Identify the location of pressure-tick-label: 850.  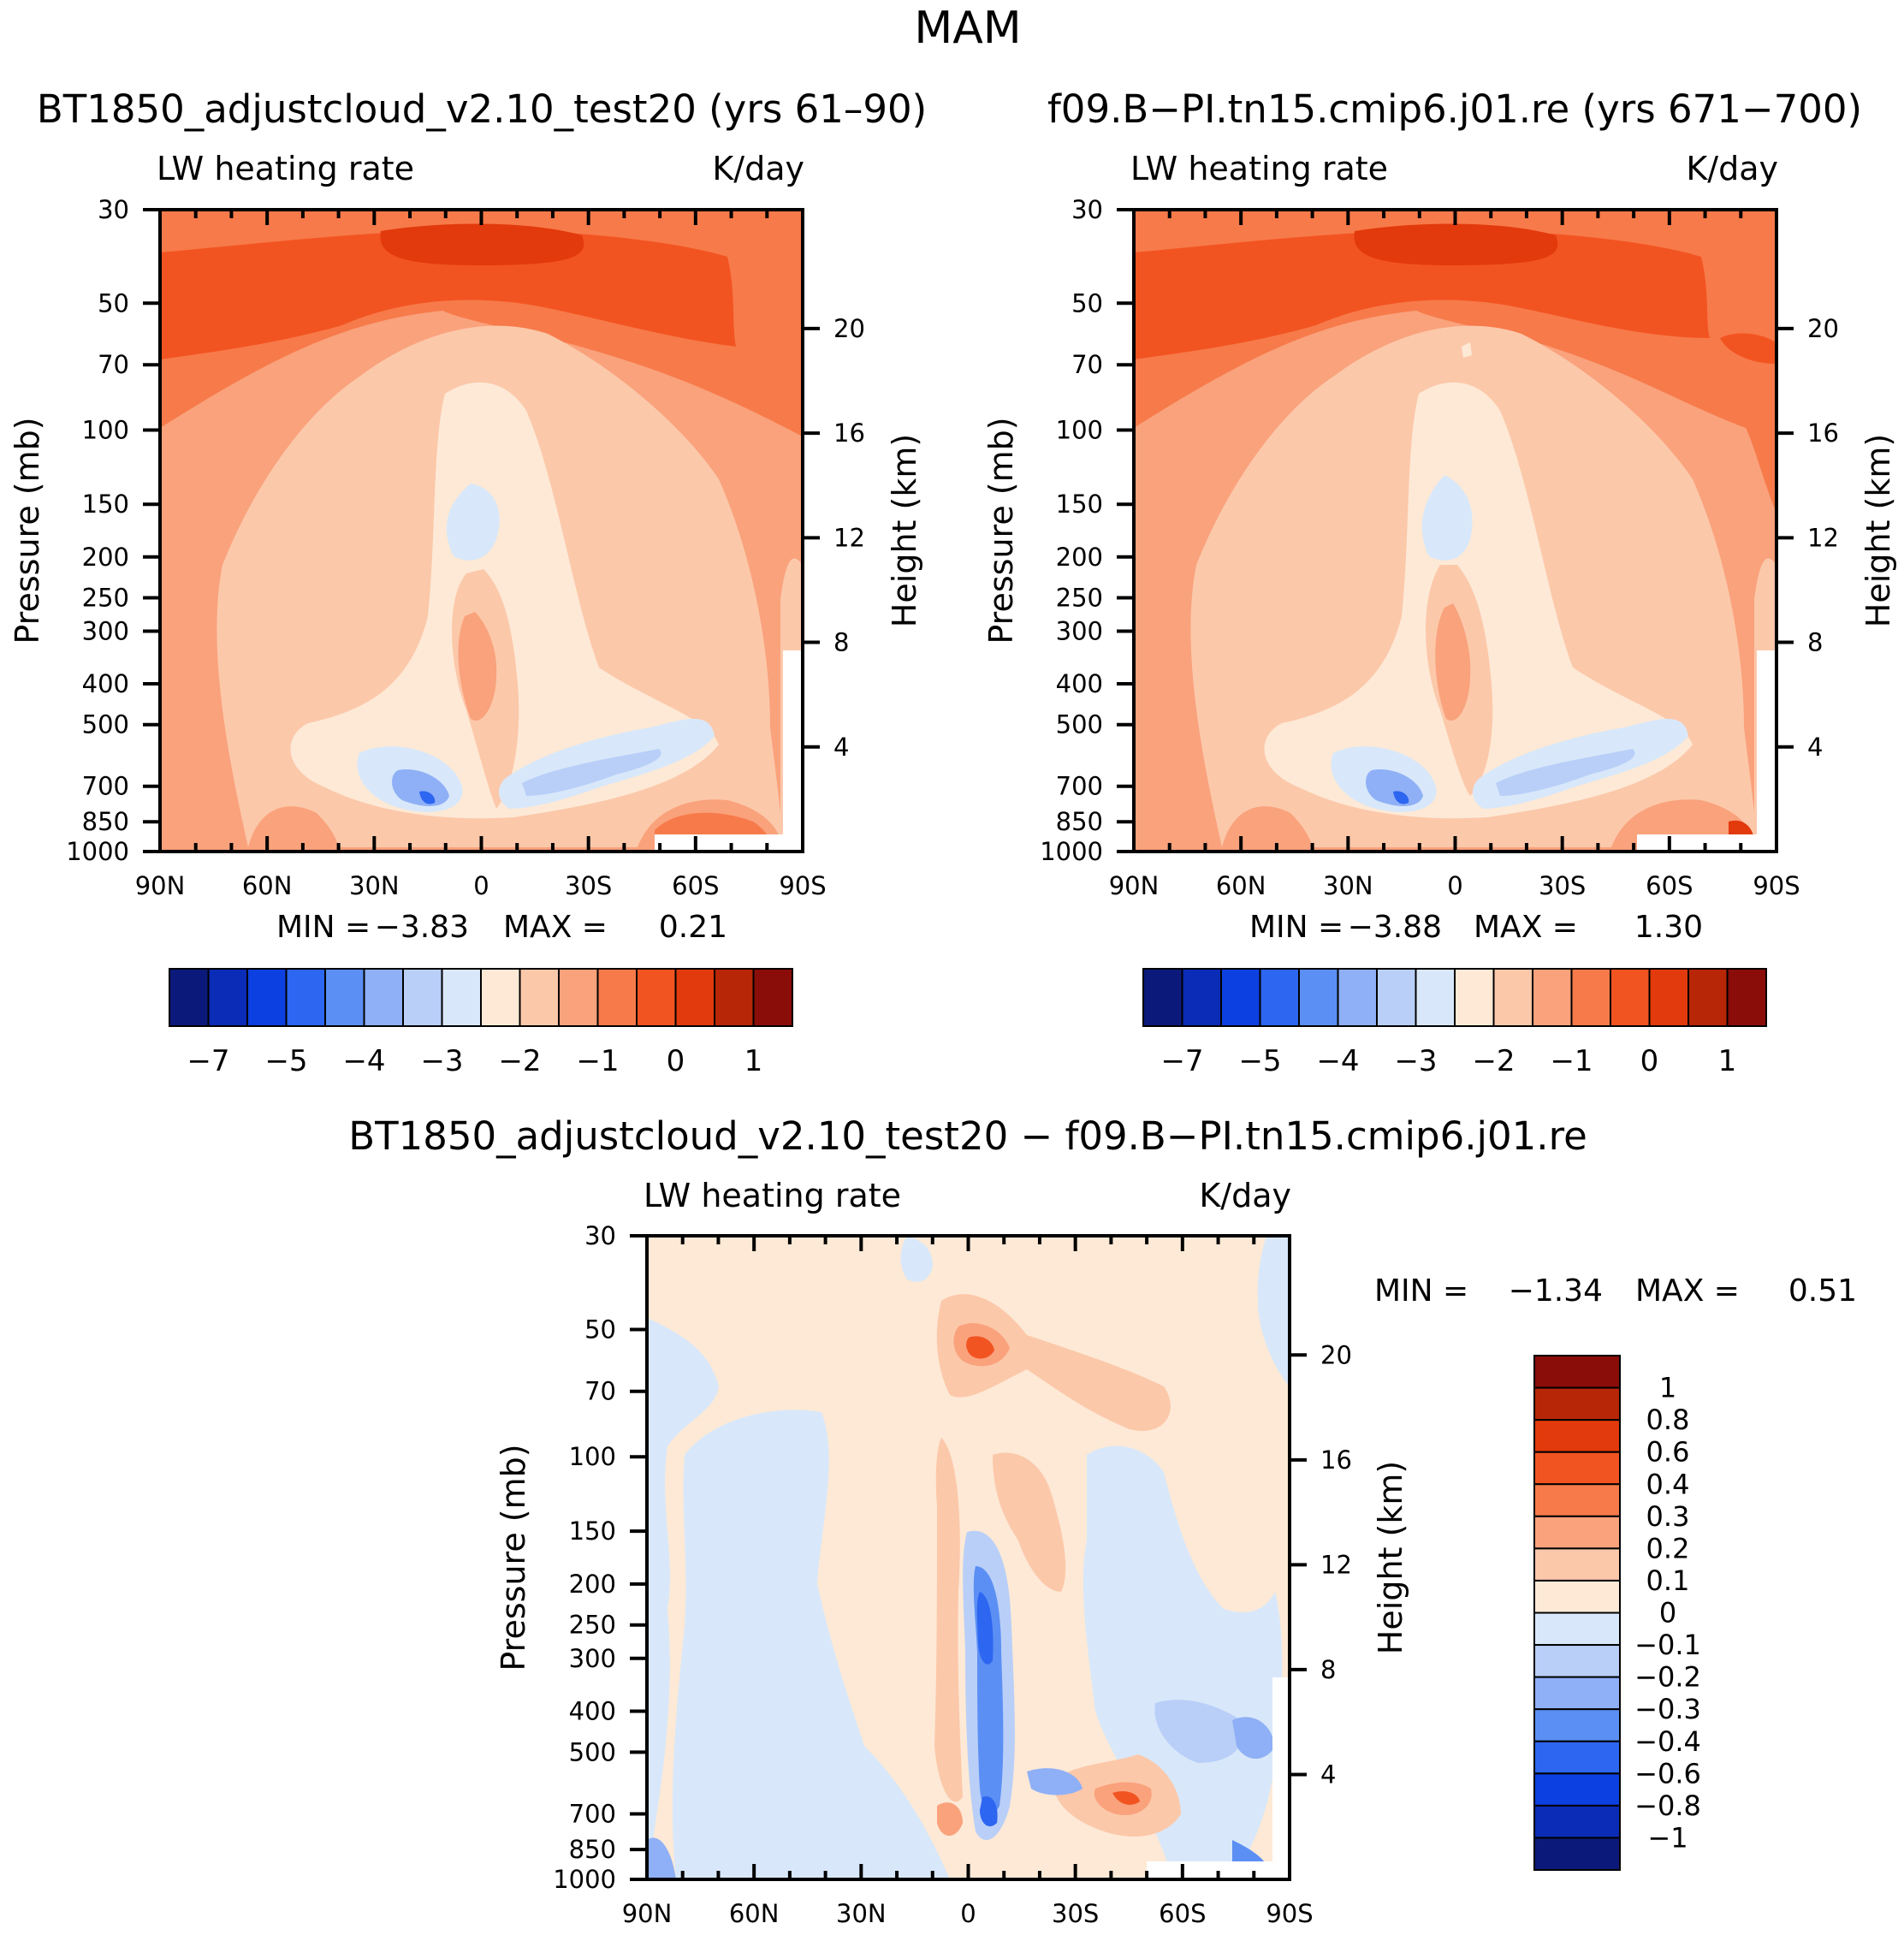
(1079, 821).